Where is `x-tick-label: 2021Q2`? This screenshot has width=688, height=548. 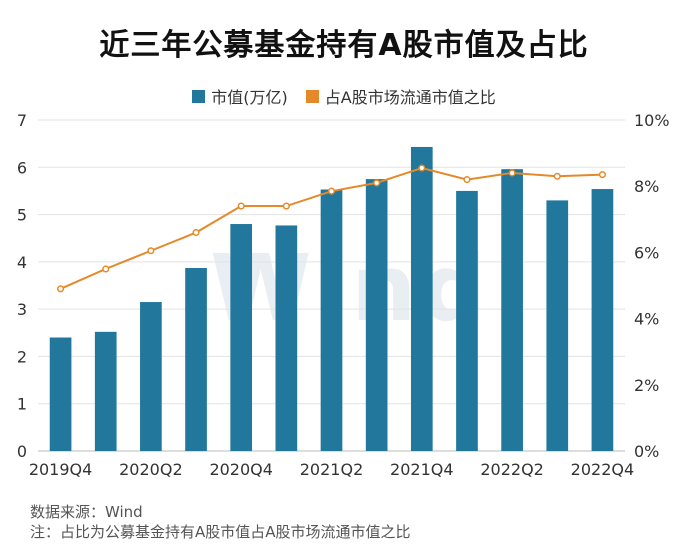
x-tick-label: 2021Q2 is located at coordinates (332, 469).